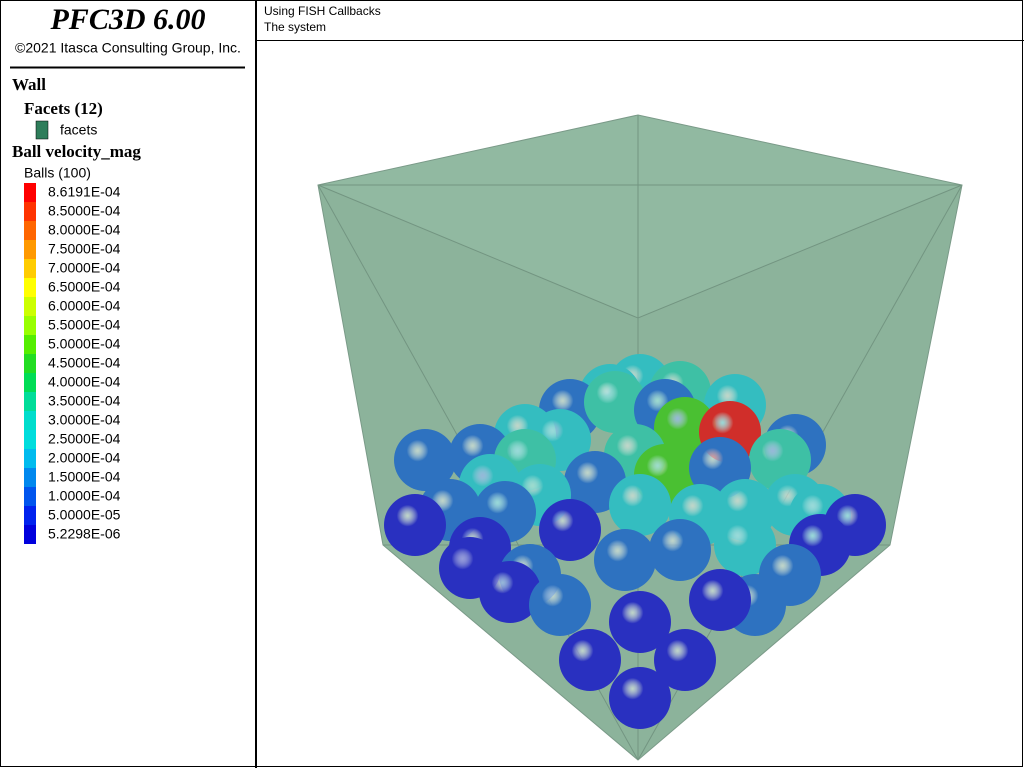  What do you see at coordinates (78, 130) in the screenshot?
I see `legend-label: facets` at bounding box center [78, 130].